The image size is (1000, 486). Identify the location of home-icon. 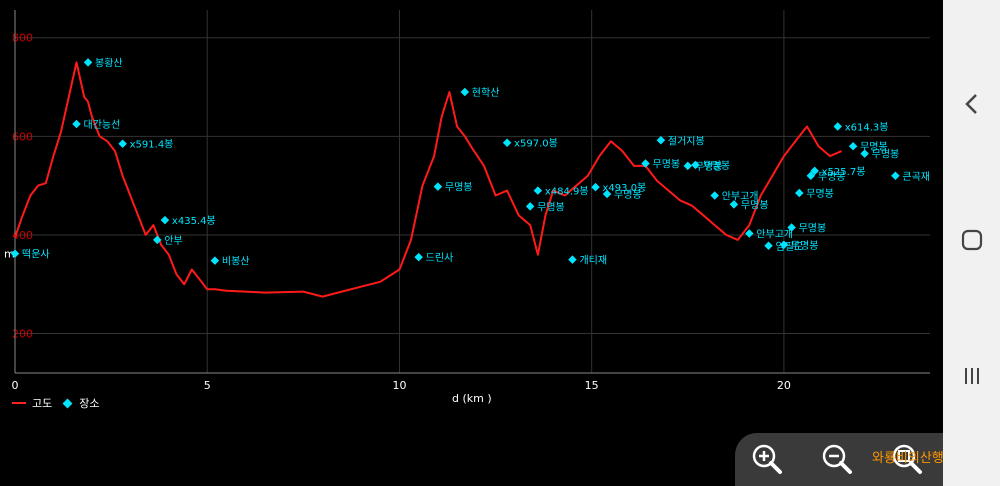
(971, 240).